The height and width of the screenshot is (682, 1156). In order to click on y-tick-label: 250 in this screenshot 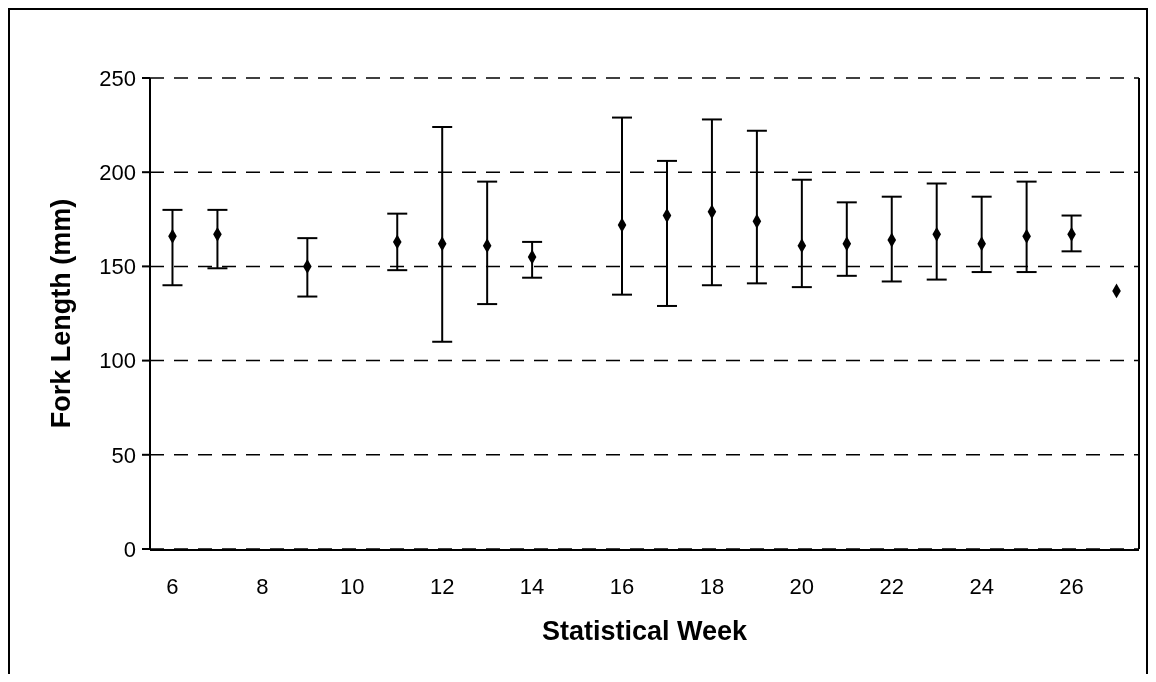, I will do `click(117, 78)`.